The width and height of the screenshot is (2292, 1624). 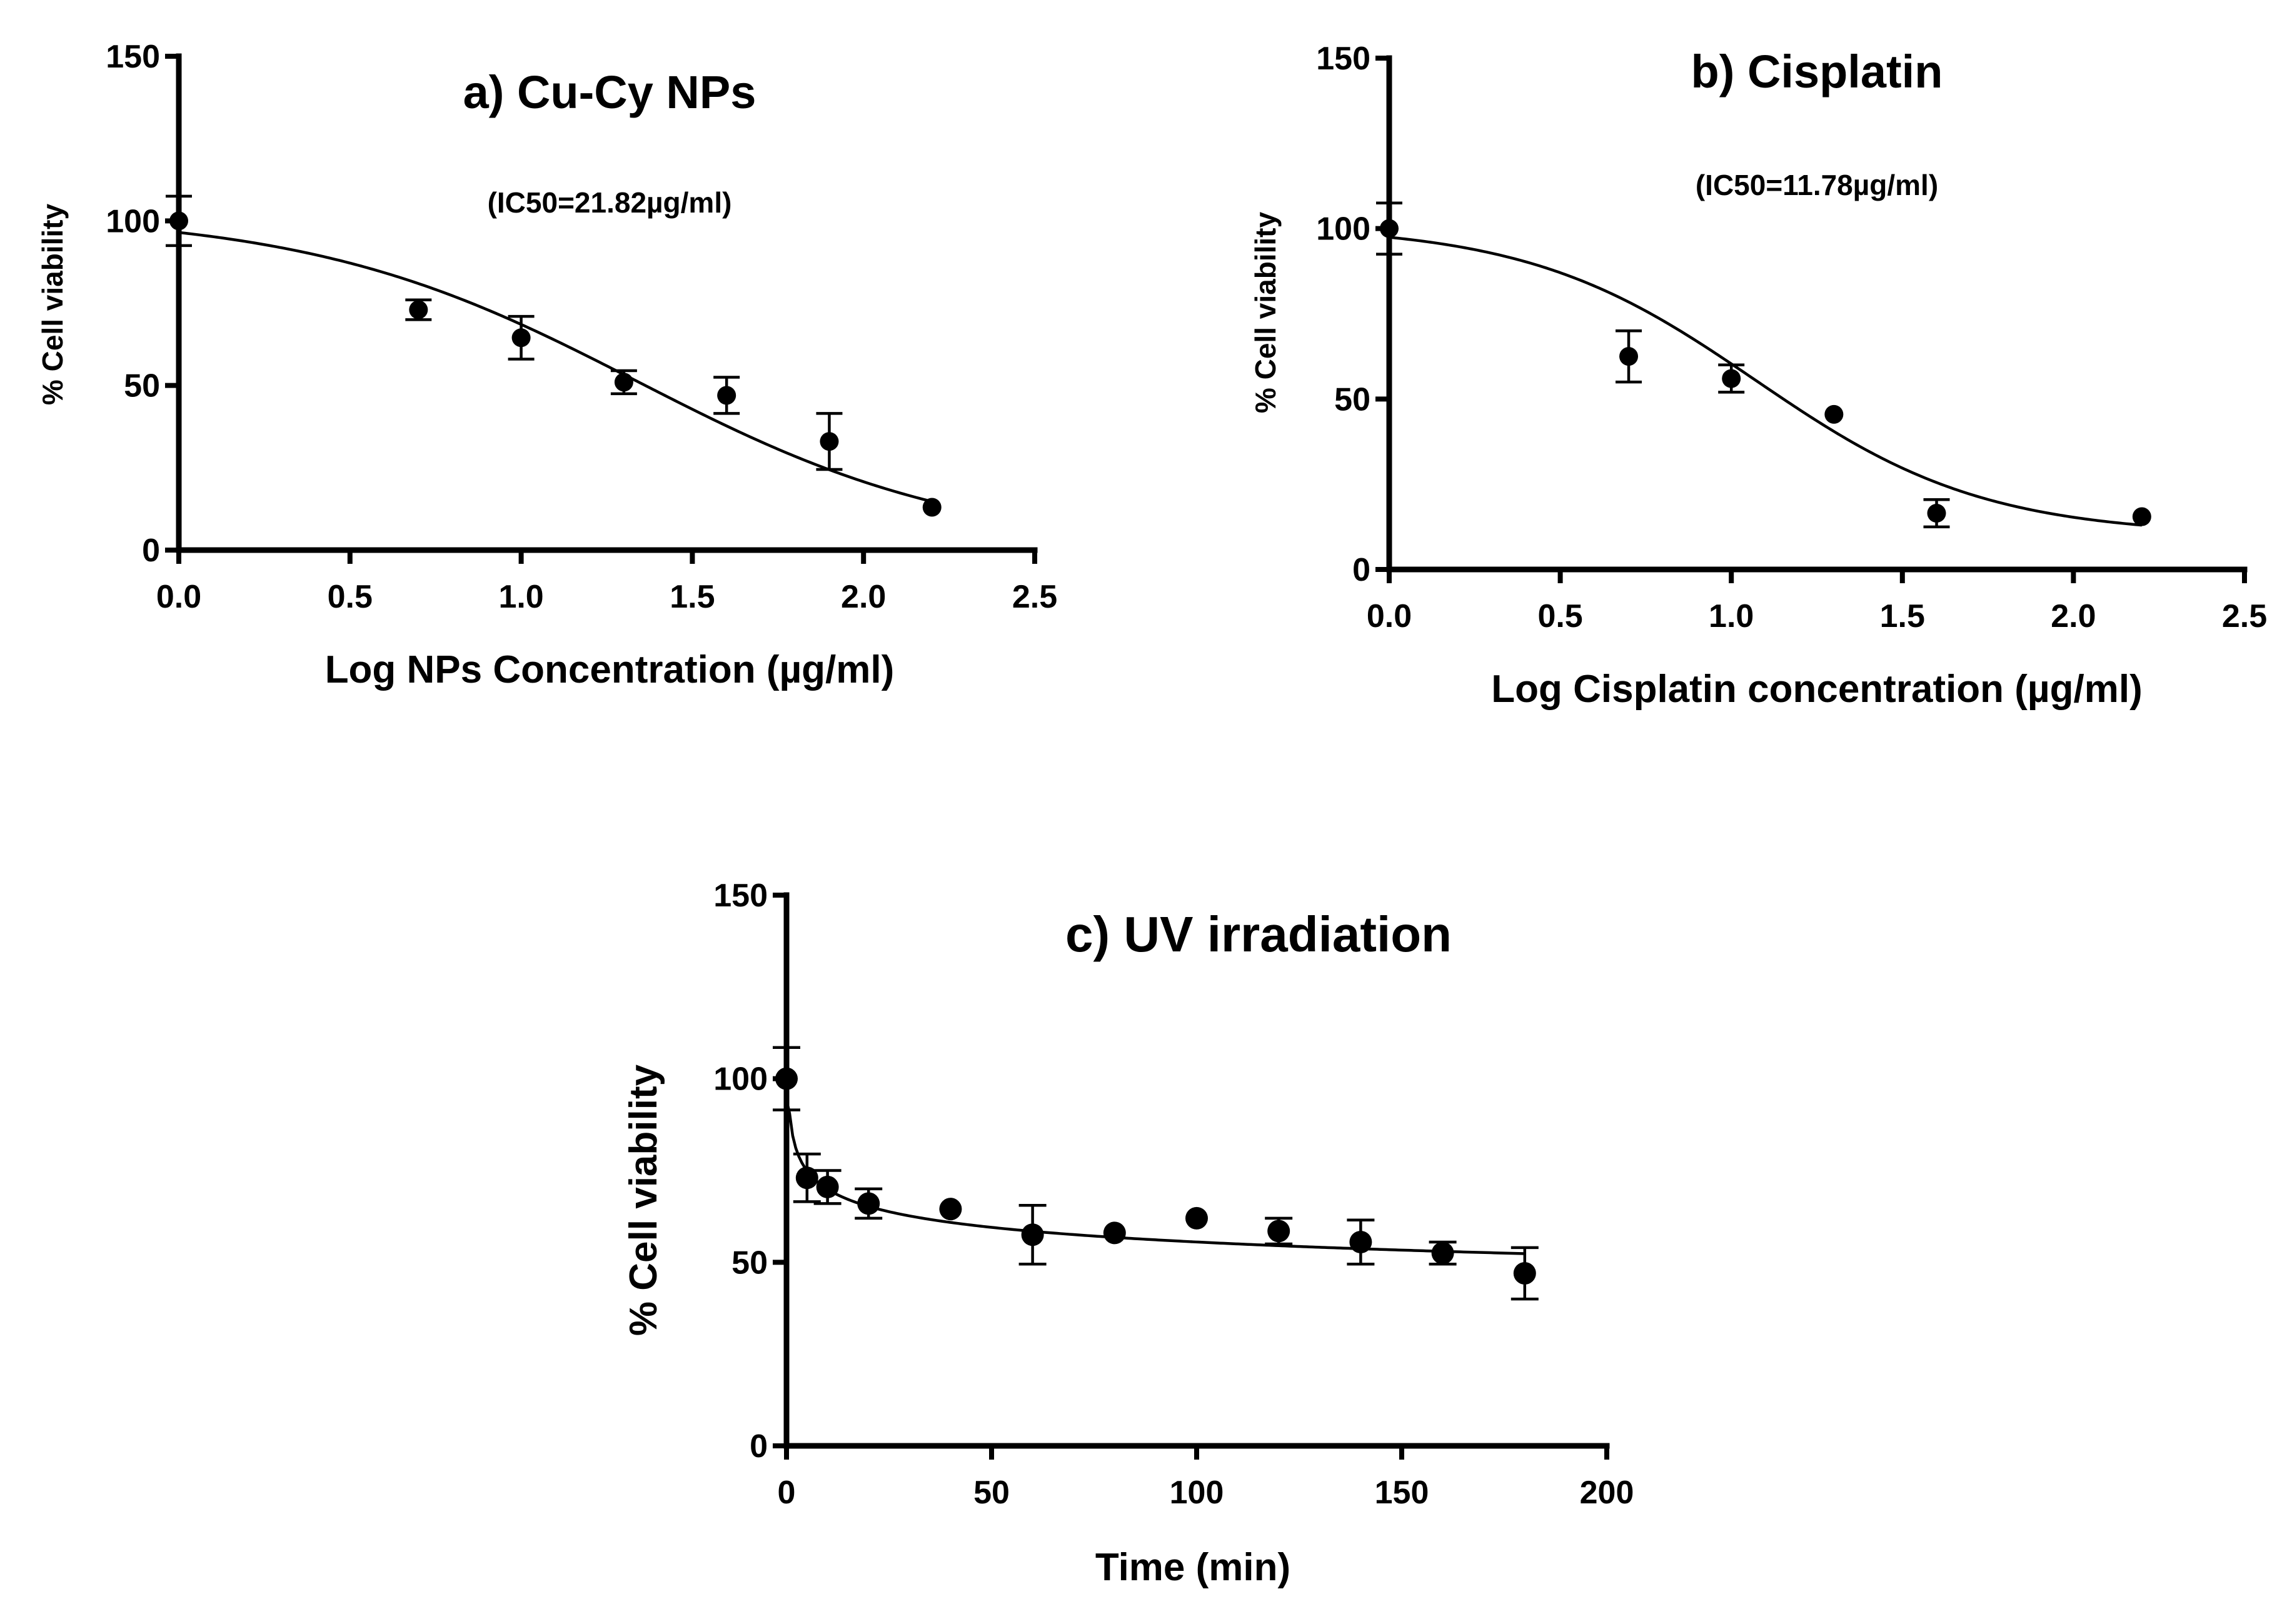 I want to click on panel-b-x-tick-label: 0.5, so click(x=1559, y=616).